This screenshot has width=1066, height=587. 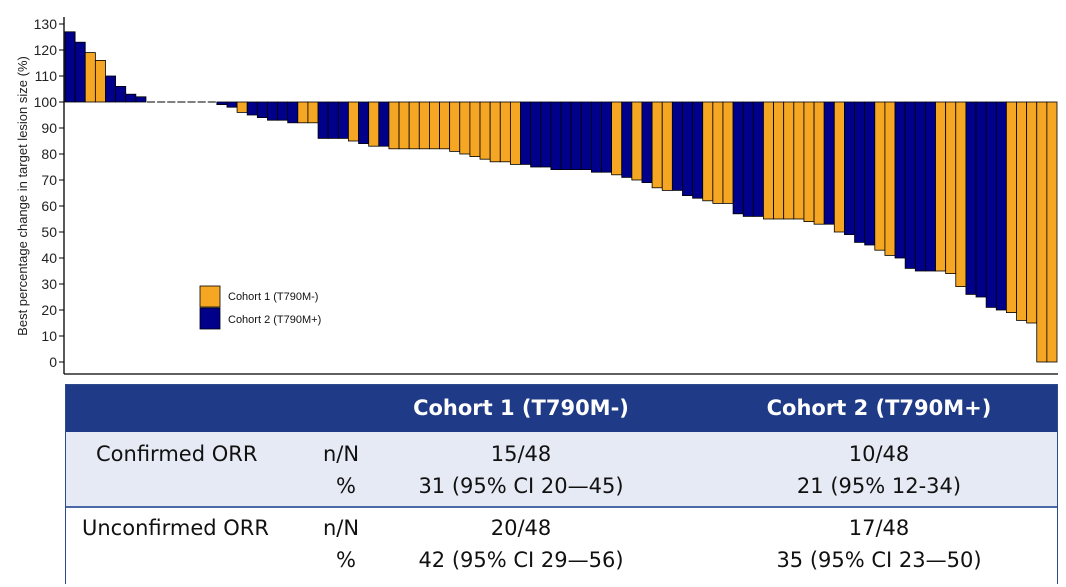 What do you see at coordinates (521, 454) in the screenshot?
I see `cohort1-confirmed-nN: 15/48` at bounding box center [521, 454].